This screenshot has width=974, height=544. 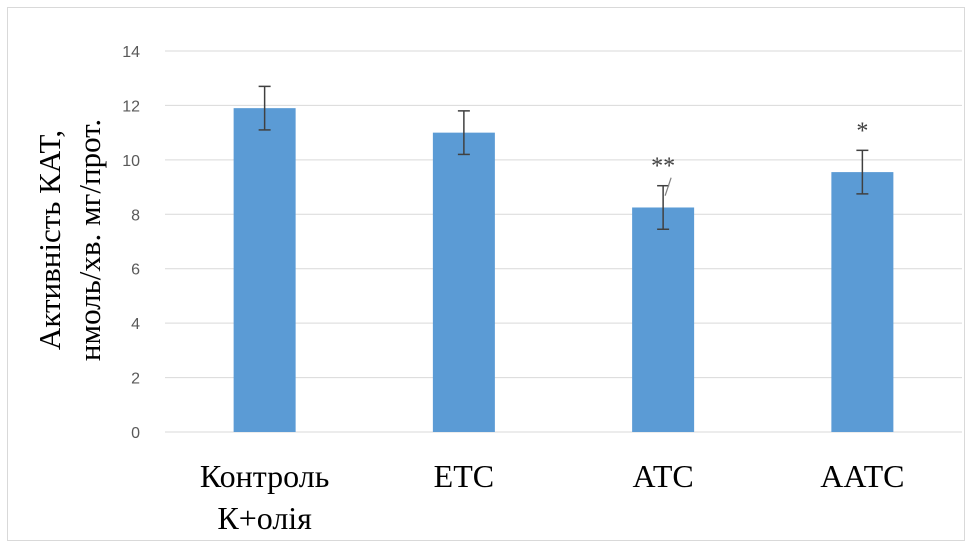 I want to click on y-tick-label: 4, so click(x=135, y=324).